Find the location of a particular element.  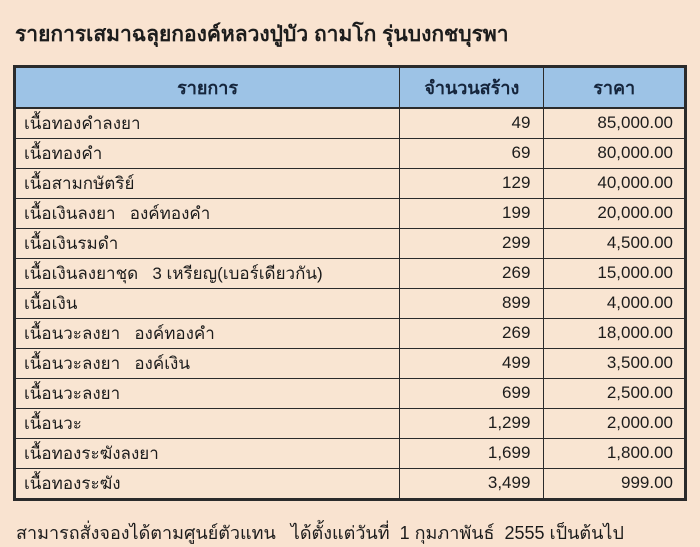

item-cell: เนื้อสามกษัตริย์ is located at coordinates (207, 183).